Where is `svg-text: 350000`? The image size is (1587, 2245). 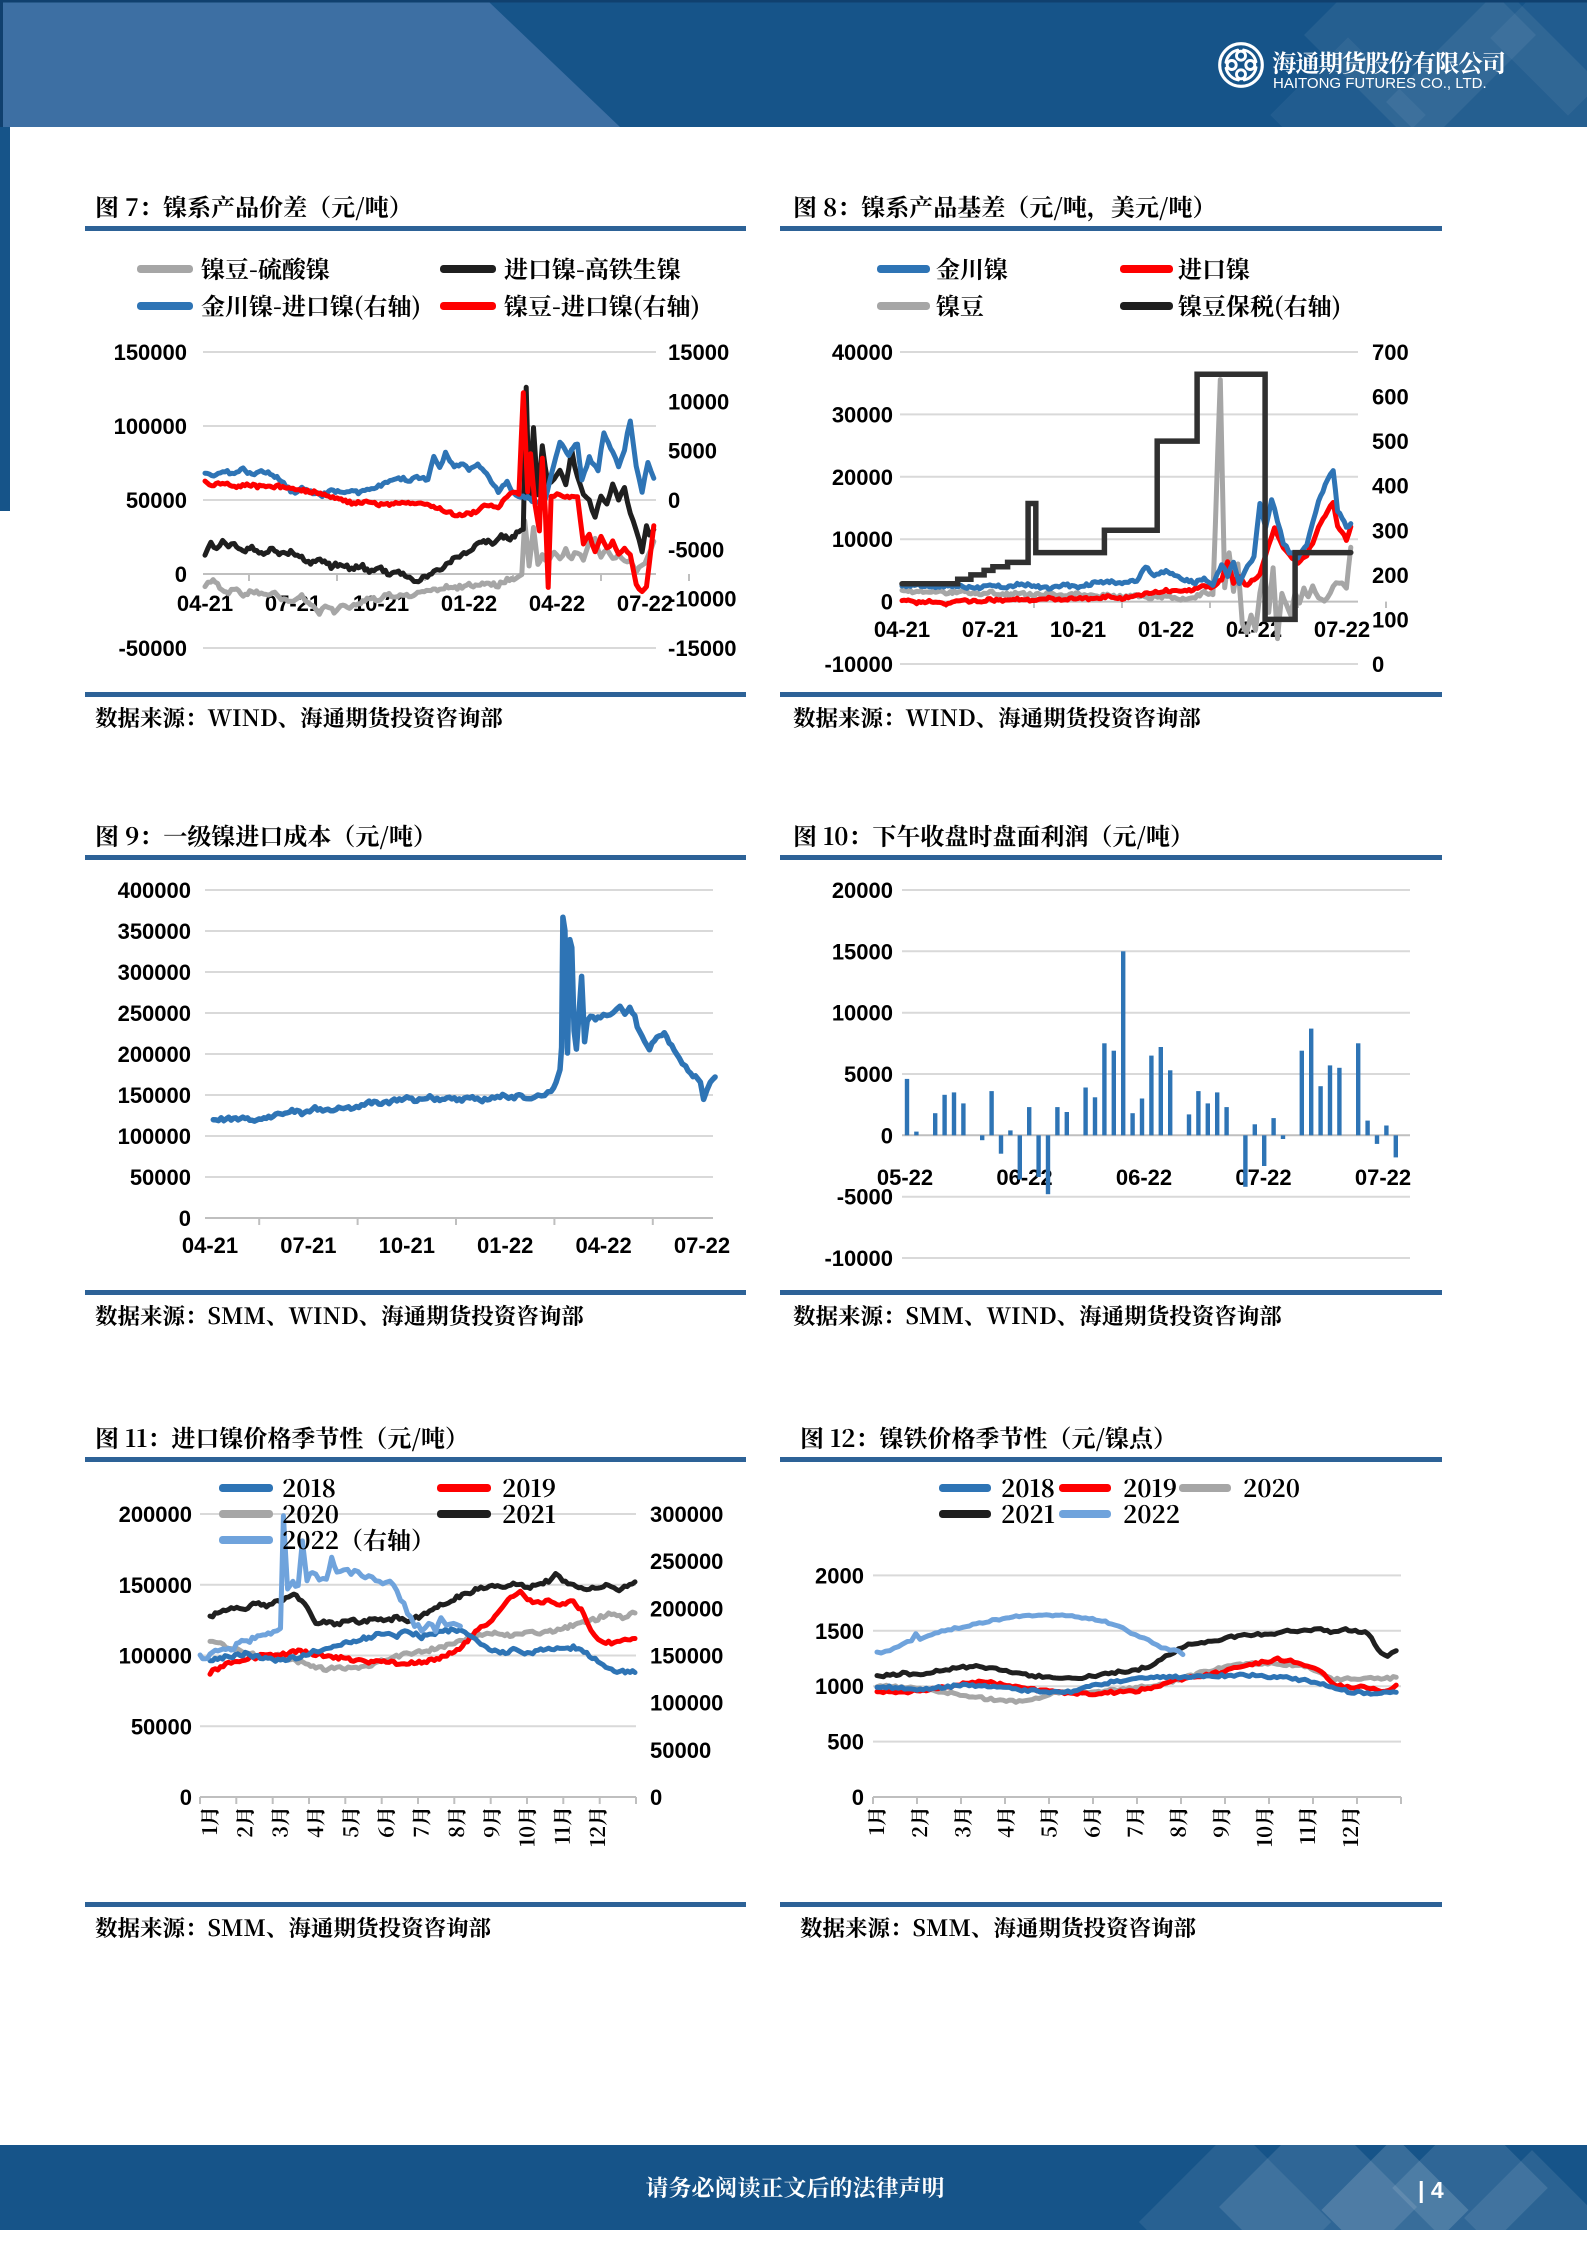 svg-text: 350000 is located at coordinates (154, 931).